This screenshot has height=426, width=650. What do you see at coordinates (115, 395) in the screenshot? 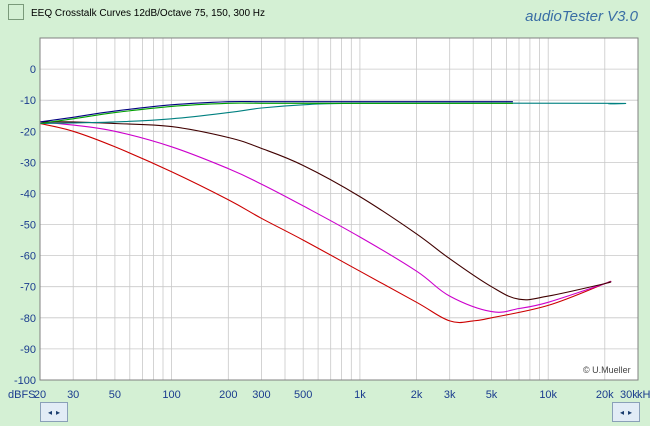
I see `x-tick-label: 50` at bounding box center [115, 395].